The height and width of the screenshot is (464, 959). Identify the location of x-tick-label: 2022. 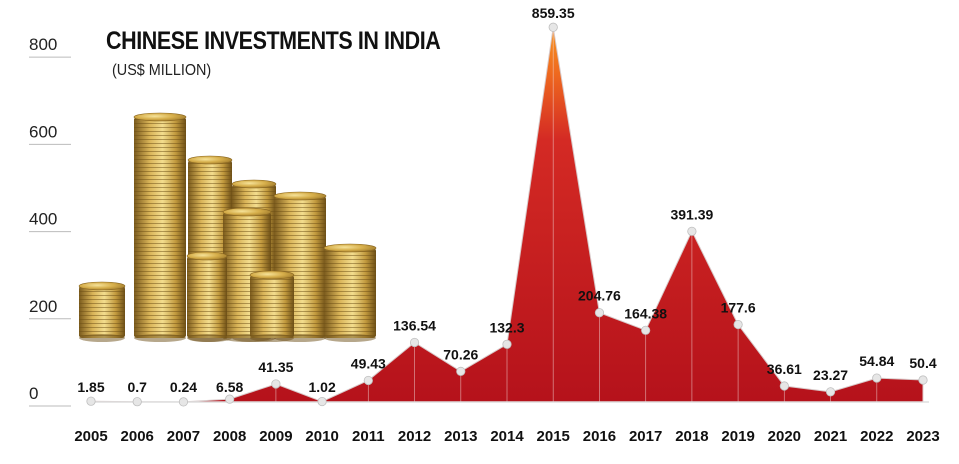
(876, 436).